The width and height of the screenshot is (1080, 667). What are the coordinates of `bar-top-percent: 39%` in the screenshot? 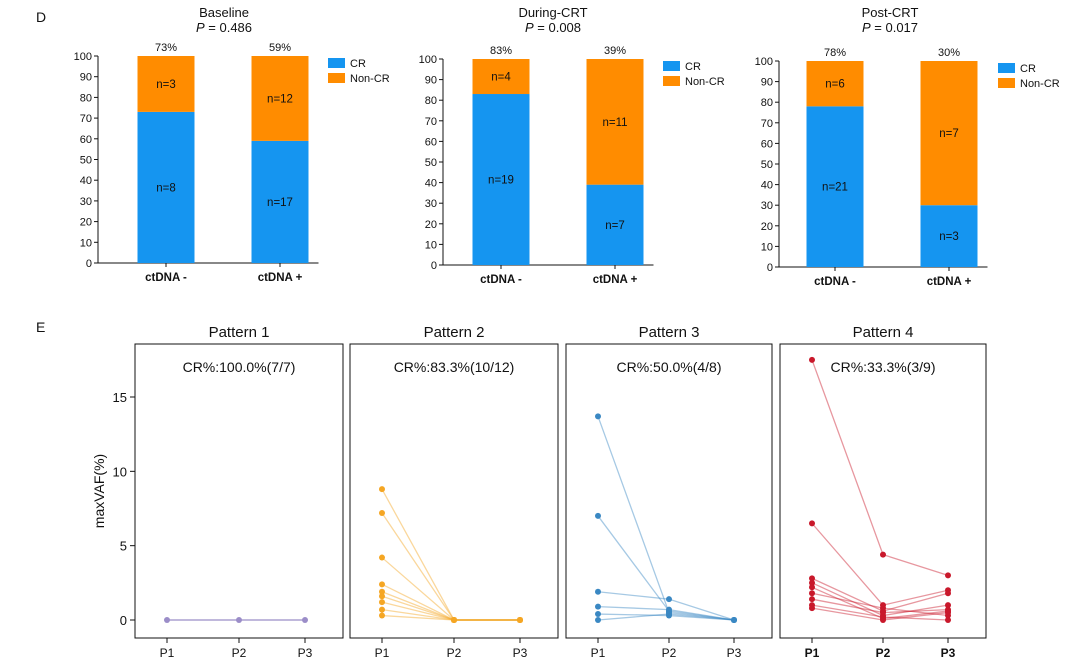 It's located at (615, 51).